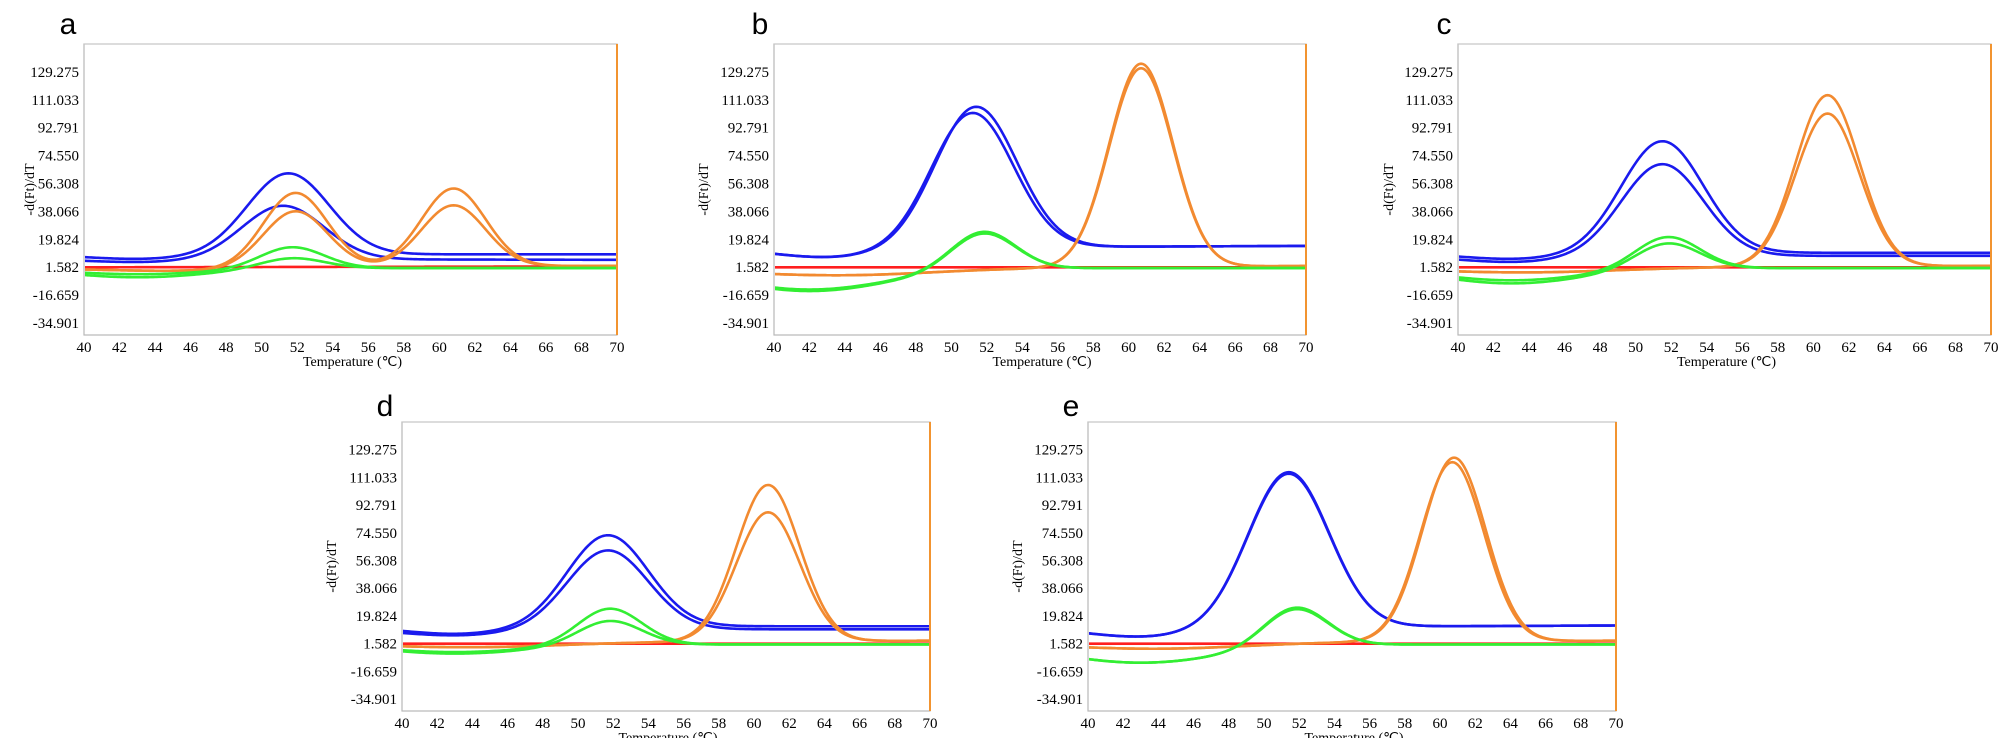 The height and width of the screenshot is (738, 2008). Describe the element at coordinates (760, 24) in the screenshot. I see `panel-label: b` at that location.